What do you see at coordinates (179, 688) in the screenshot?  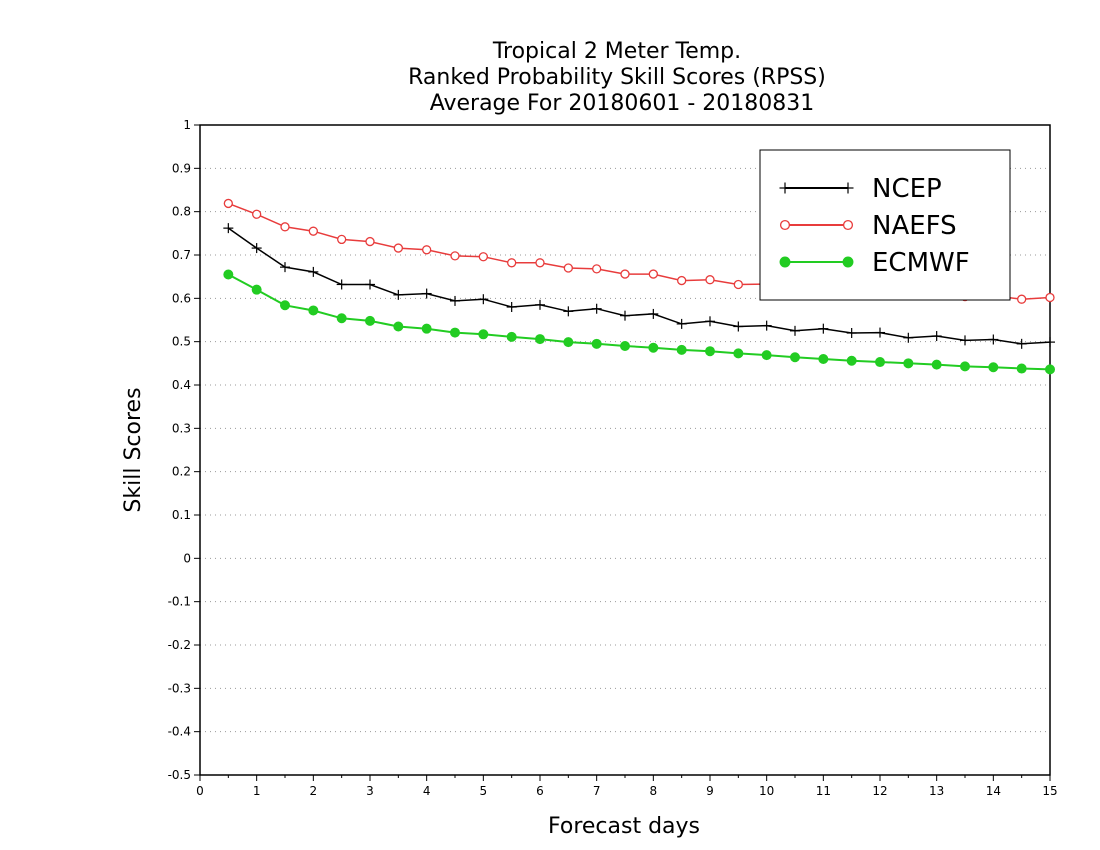 I see `y-tick-label: -0.3` at bounding box center [179, 688].